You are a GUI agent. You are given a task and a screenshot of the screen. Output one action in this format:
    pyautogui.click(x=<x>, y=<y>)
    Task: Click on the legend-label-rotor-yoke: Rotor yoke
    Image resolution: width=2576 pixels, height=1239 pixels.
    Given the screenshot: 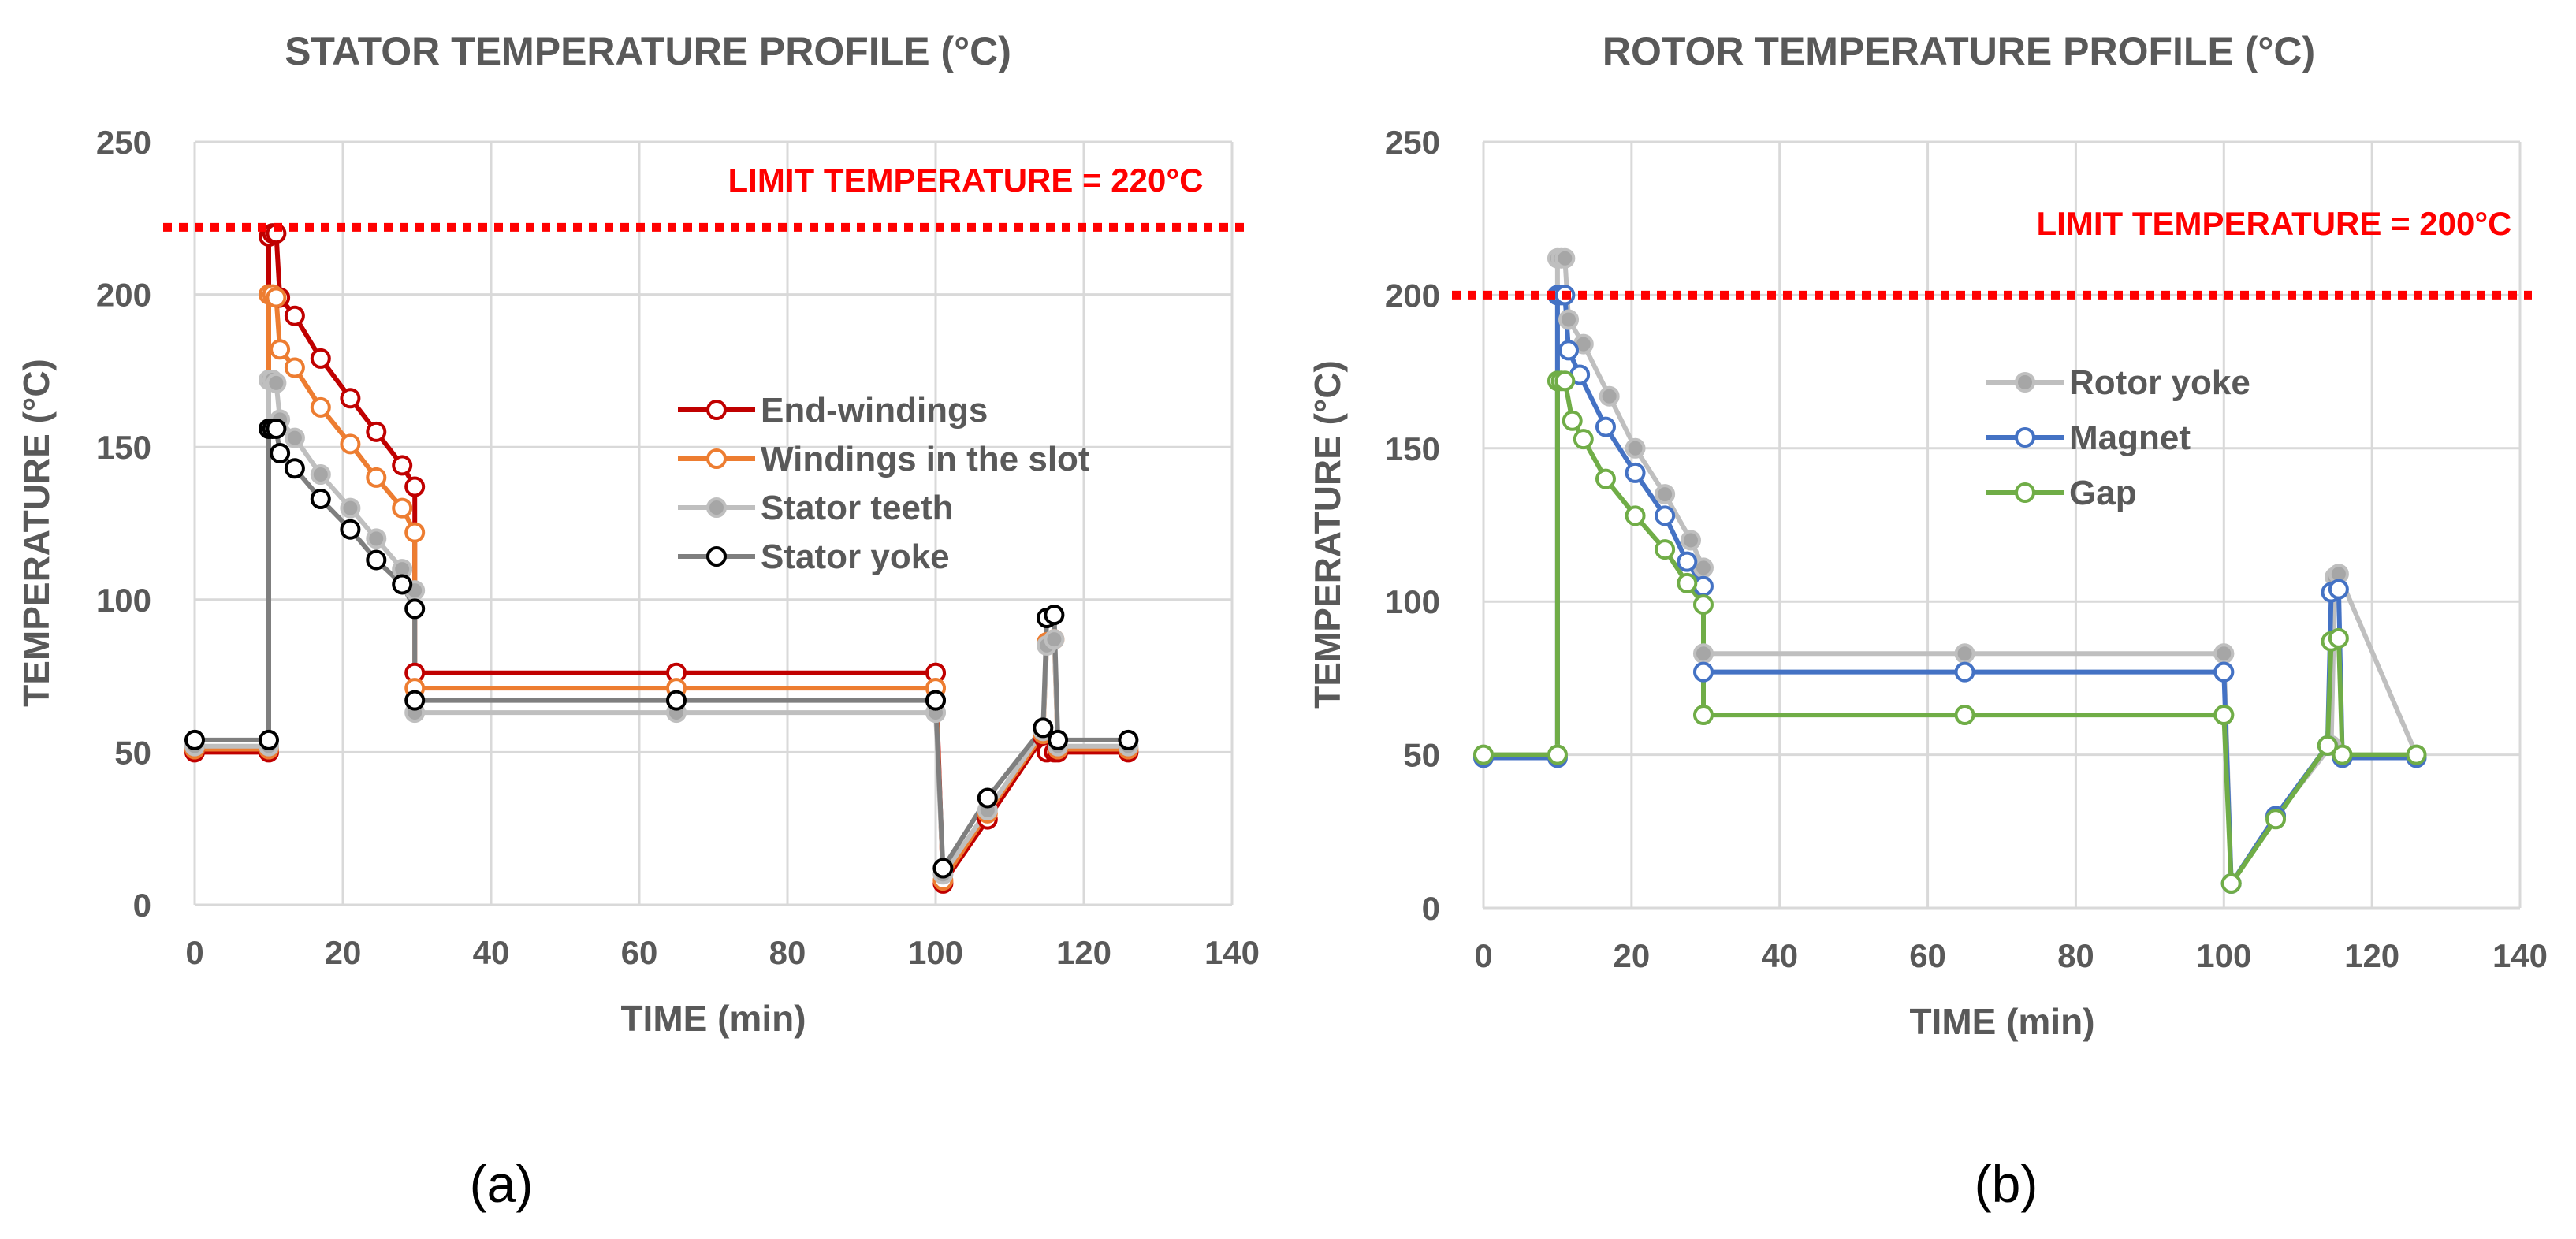 What is the action you would take?
    pyautogui.click(x=2159, y=382)
    